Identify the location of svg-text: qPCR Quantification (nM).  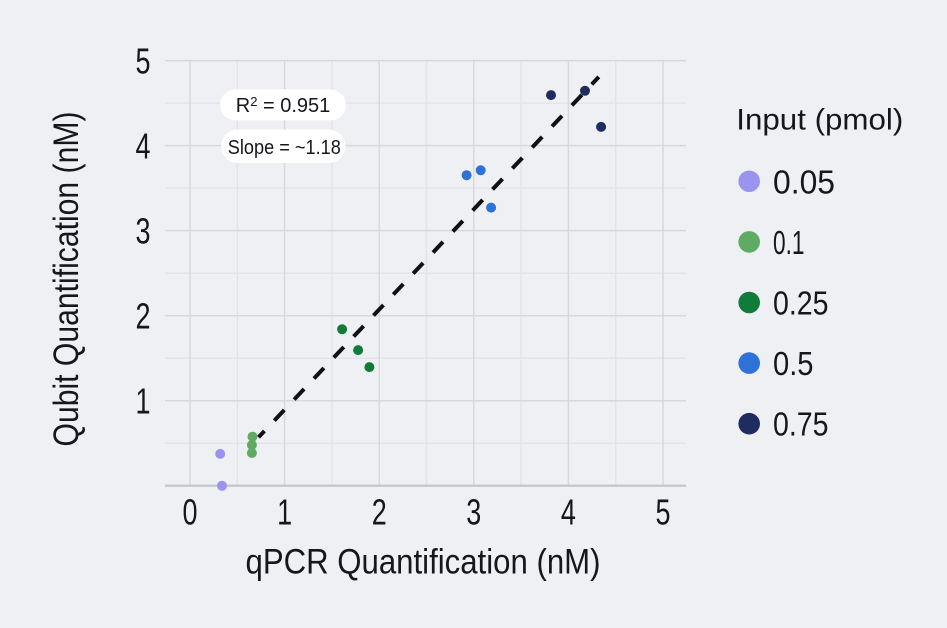
(423, 562).